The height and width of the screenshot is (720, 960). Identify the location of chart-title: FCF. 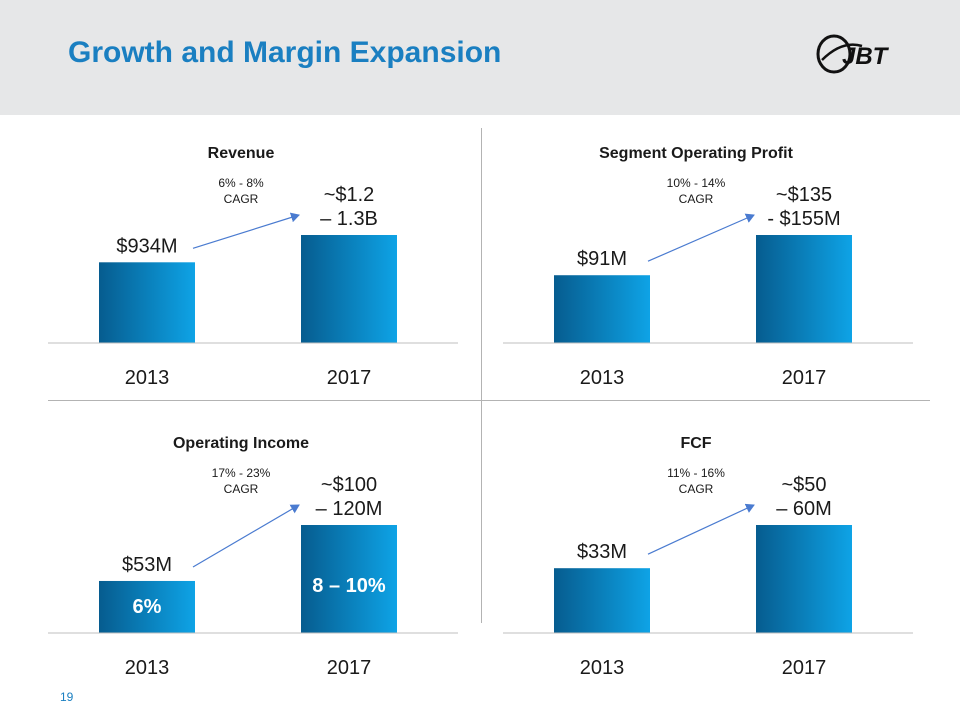
(695, 443).